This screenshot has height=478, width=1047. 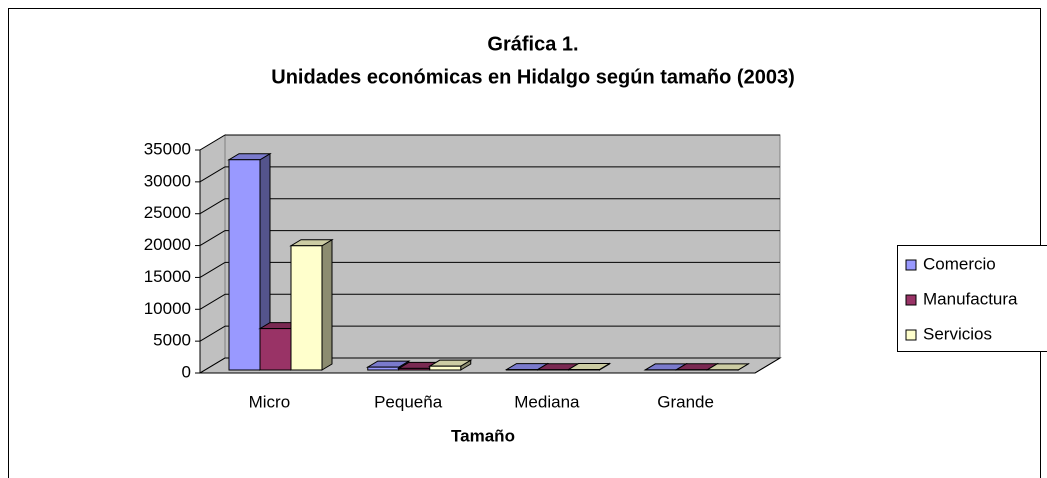 I want to click on y-tick-label: 0, so click(x=186, y=371).